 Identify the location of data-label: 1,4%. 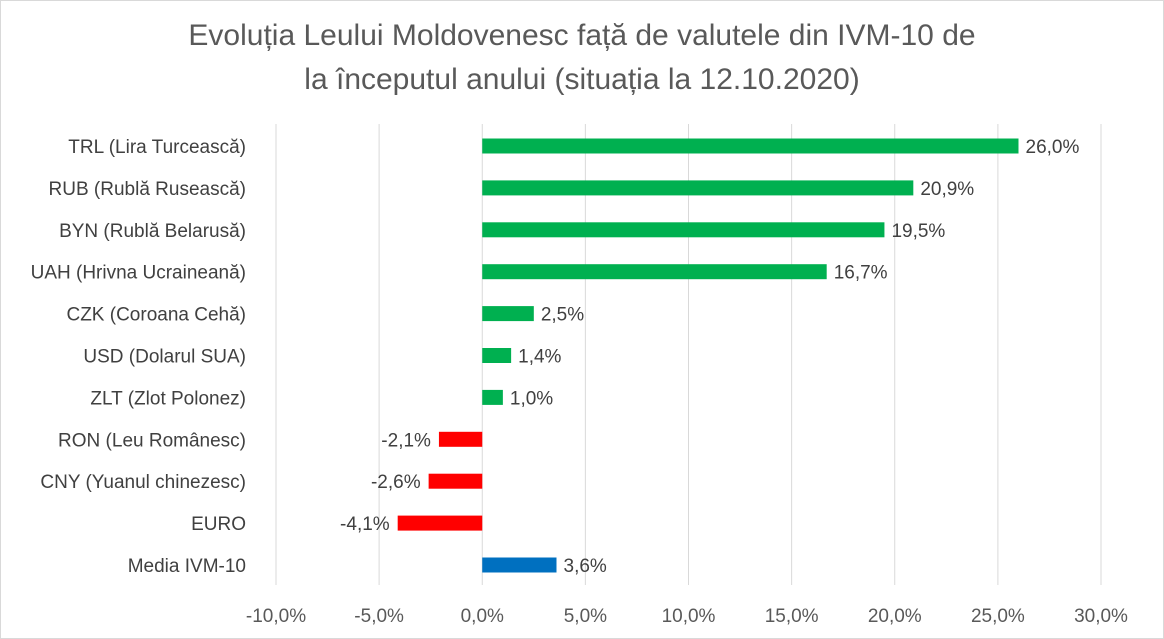
(539, 357).